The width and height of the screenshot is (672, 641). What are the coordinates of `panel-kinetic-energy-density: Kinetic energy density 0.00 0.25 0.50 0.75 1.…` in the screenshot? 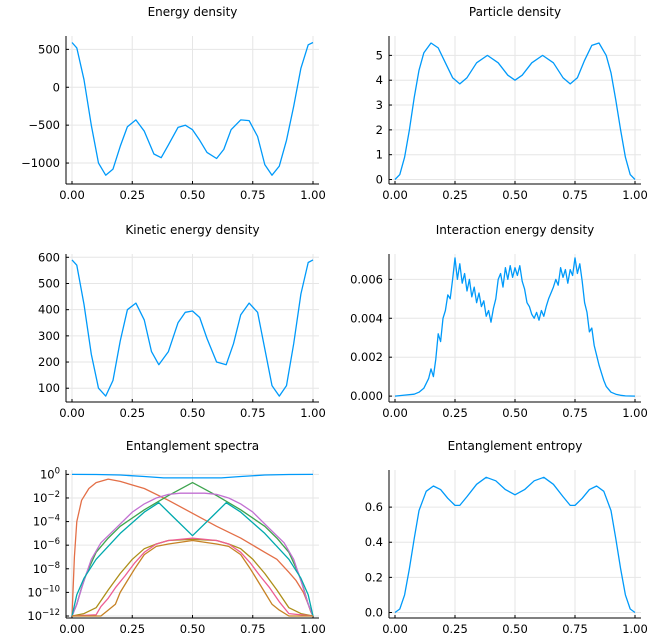 It's located at (182, 321).